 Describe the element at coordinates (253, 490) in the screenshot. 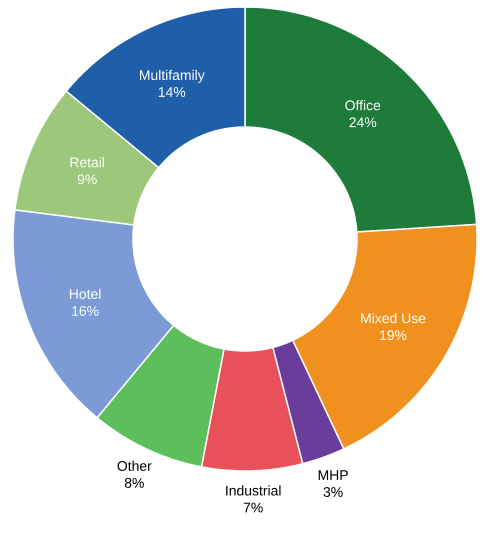

I see `slice-label: Industrial` at that location.